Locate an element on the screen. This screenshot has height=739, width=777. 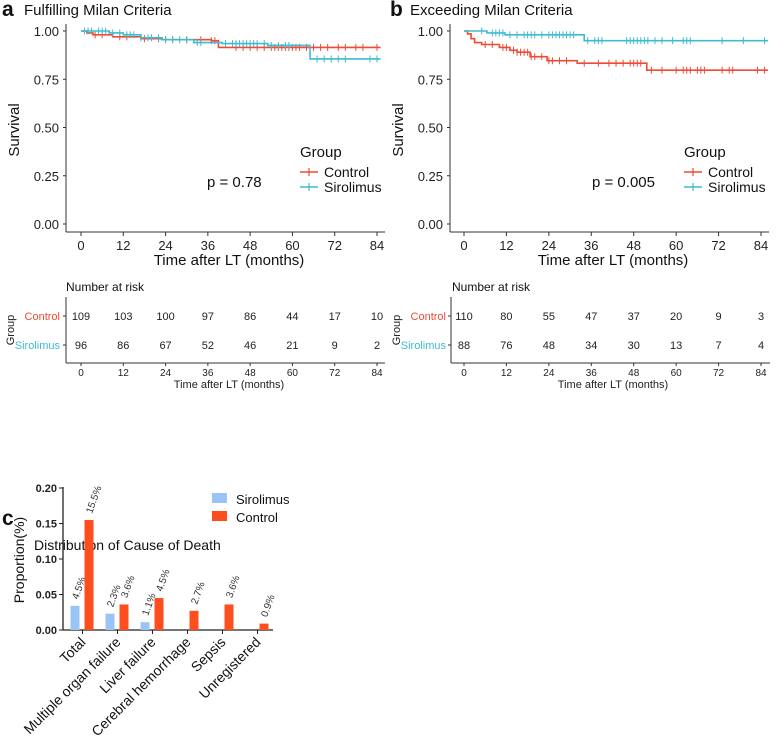
panel-c-y-tick-label: 0.15 is located at coordinates (46, 525).